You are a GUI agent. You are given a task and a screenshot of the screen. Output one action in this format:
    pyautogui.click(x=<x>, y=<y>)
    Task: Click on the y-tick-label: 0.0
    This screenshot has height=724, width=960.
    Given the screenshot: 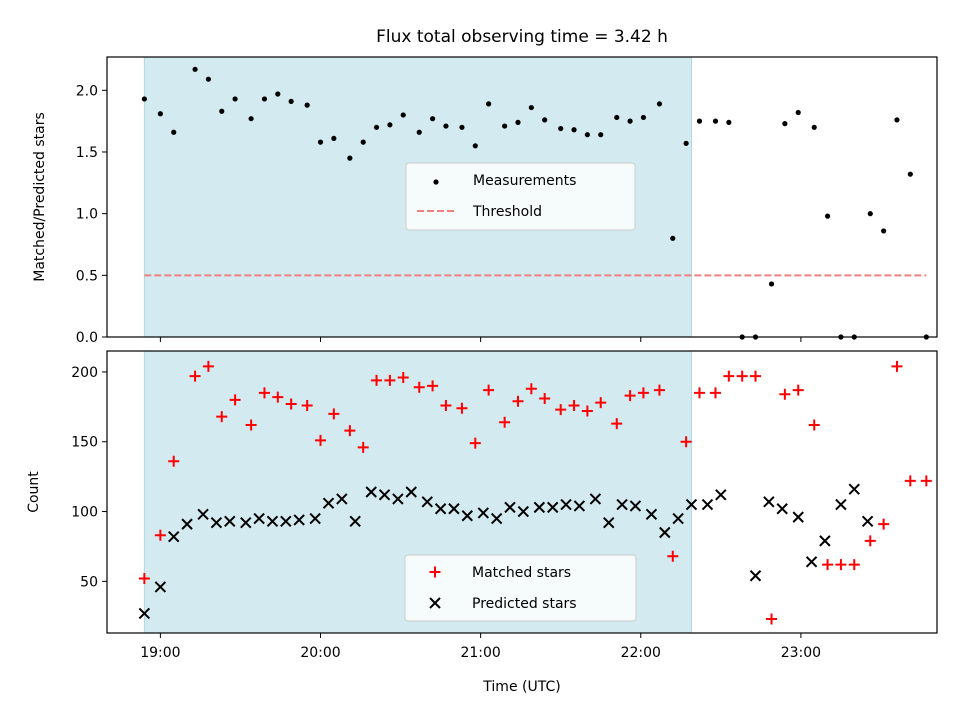 What is the action you would take?
    pyautogui.click(x=87, y=338)
    